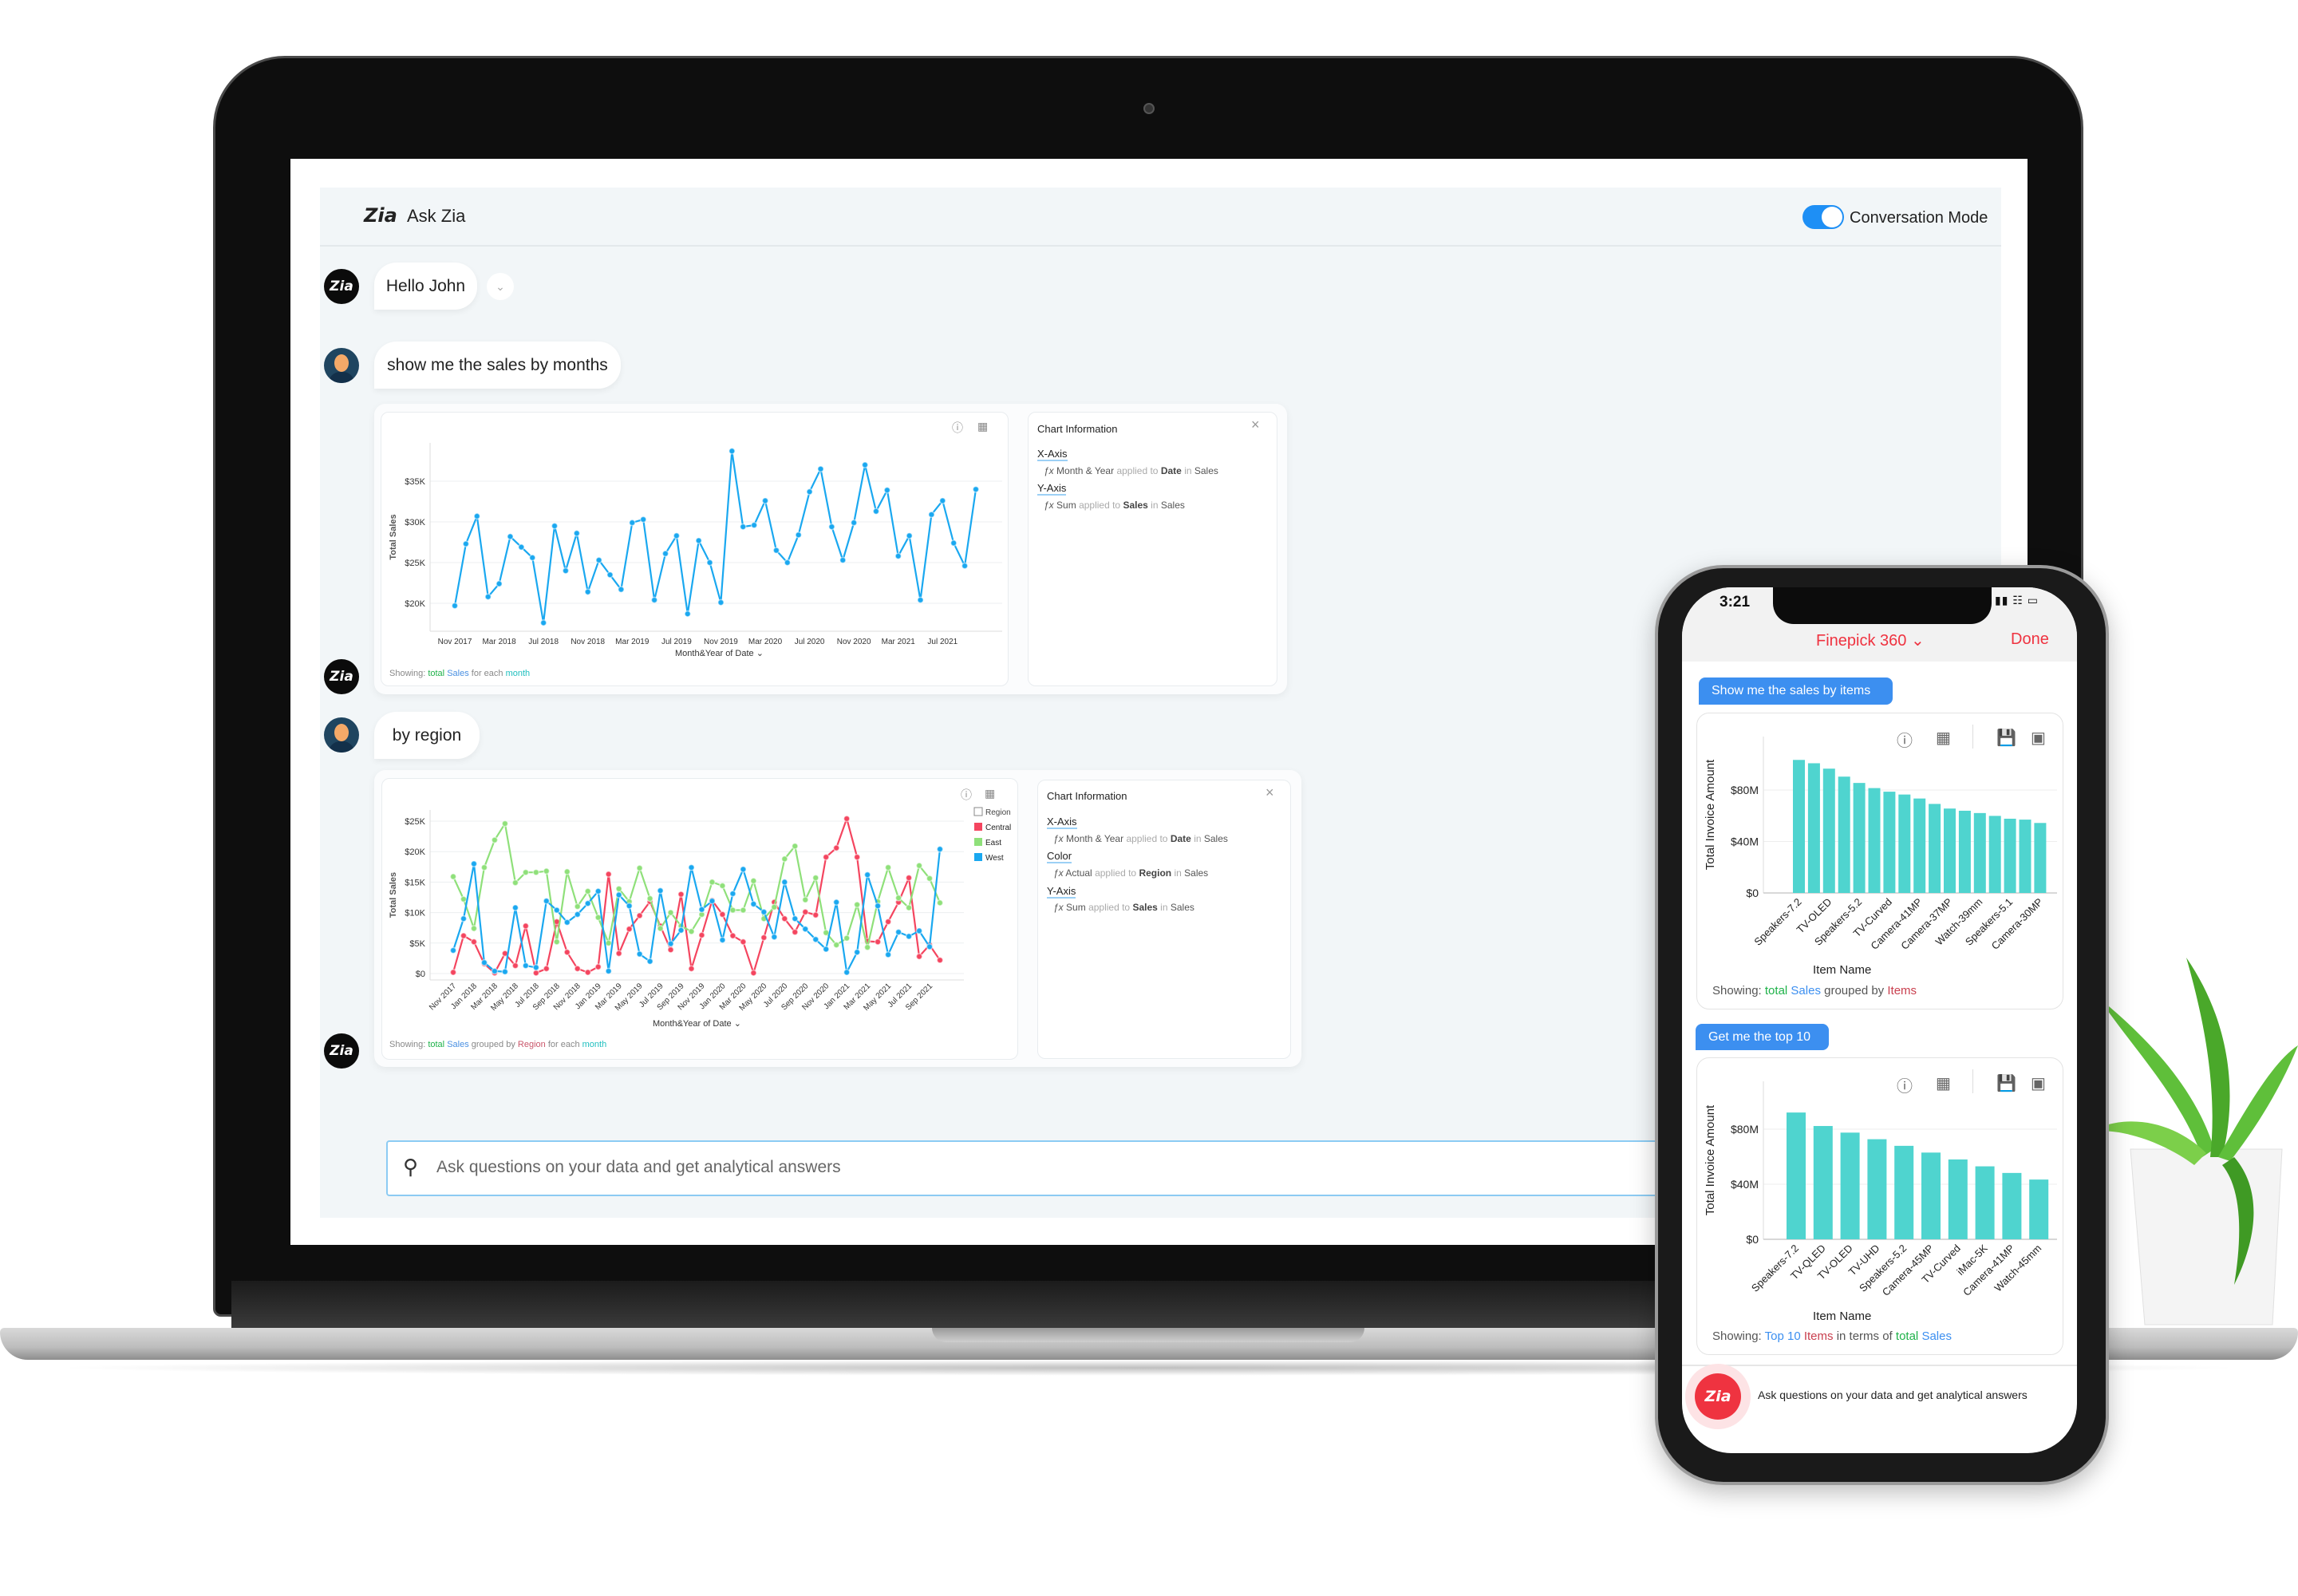  What do you see at coordinates (544, 642) in the screenshot?
I see `x-tick-label: Jul 2018` at bounding box center [544, 642].